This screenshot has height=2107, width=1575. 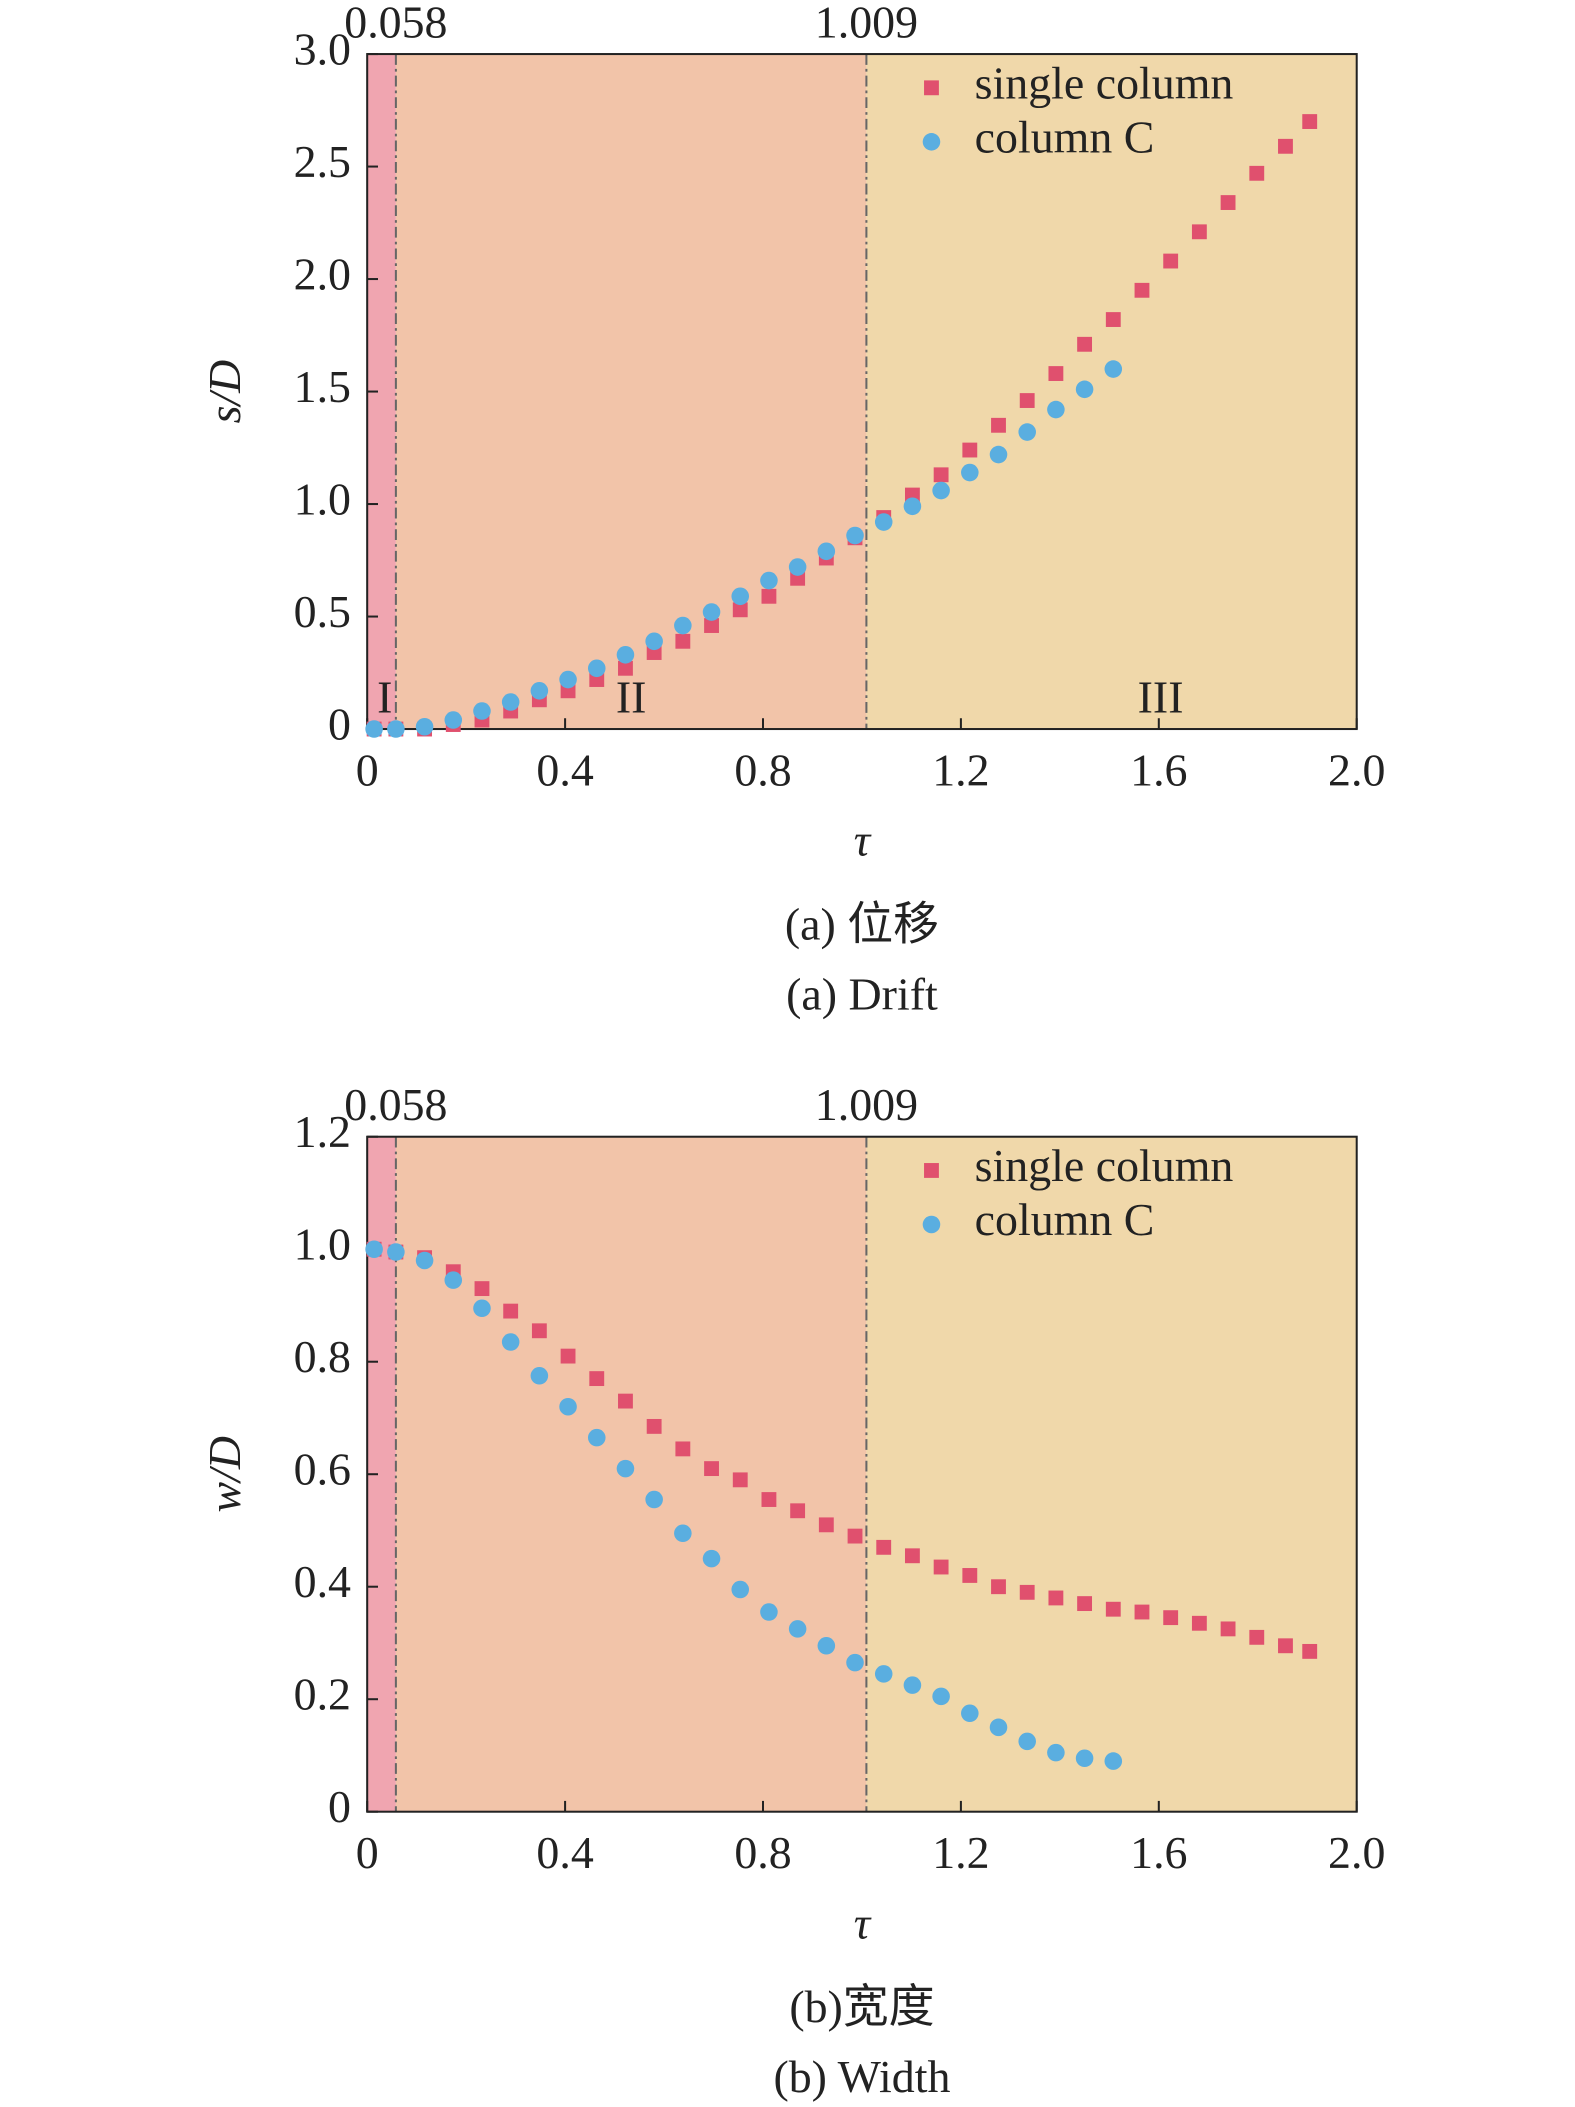 I want to click on y-tick-label: 1.0, so click(x=322, y=499).